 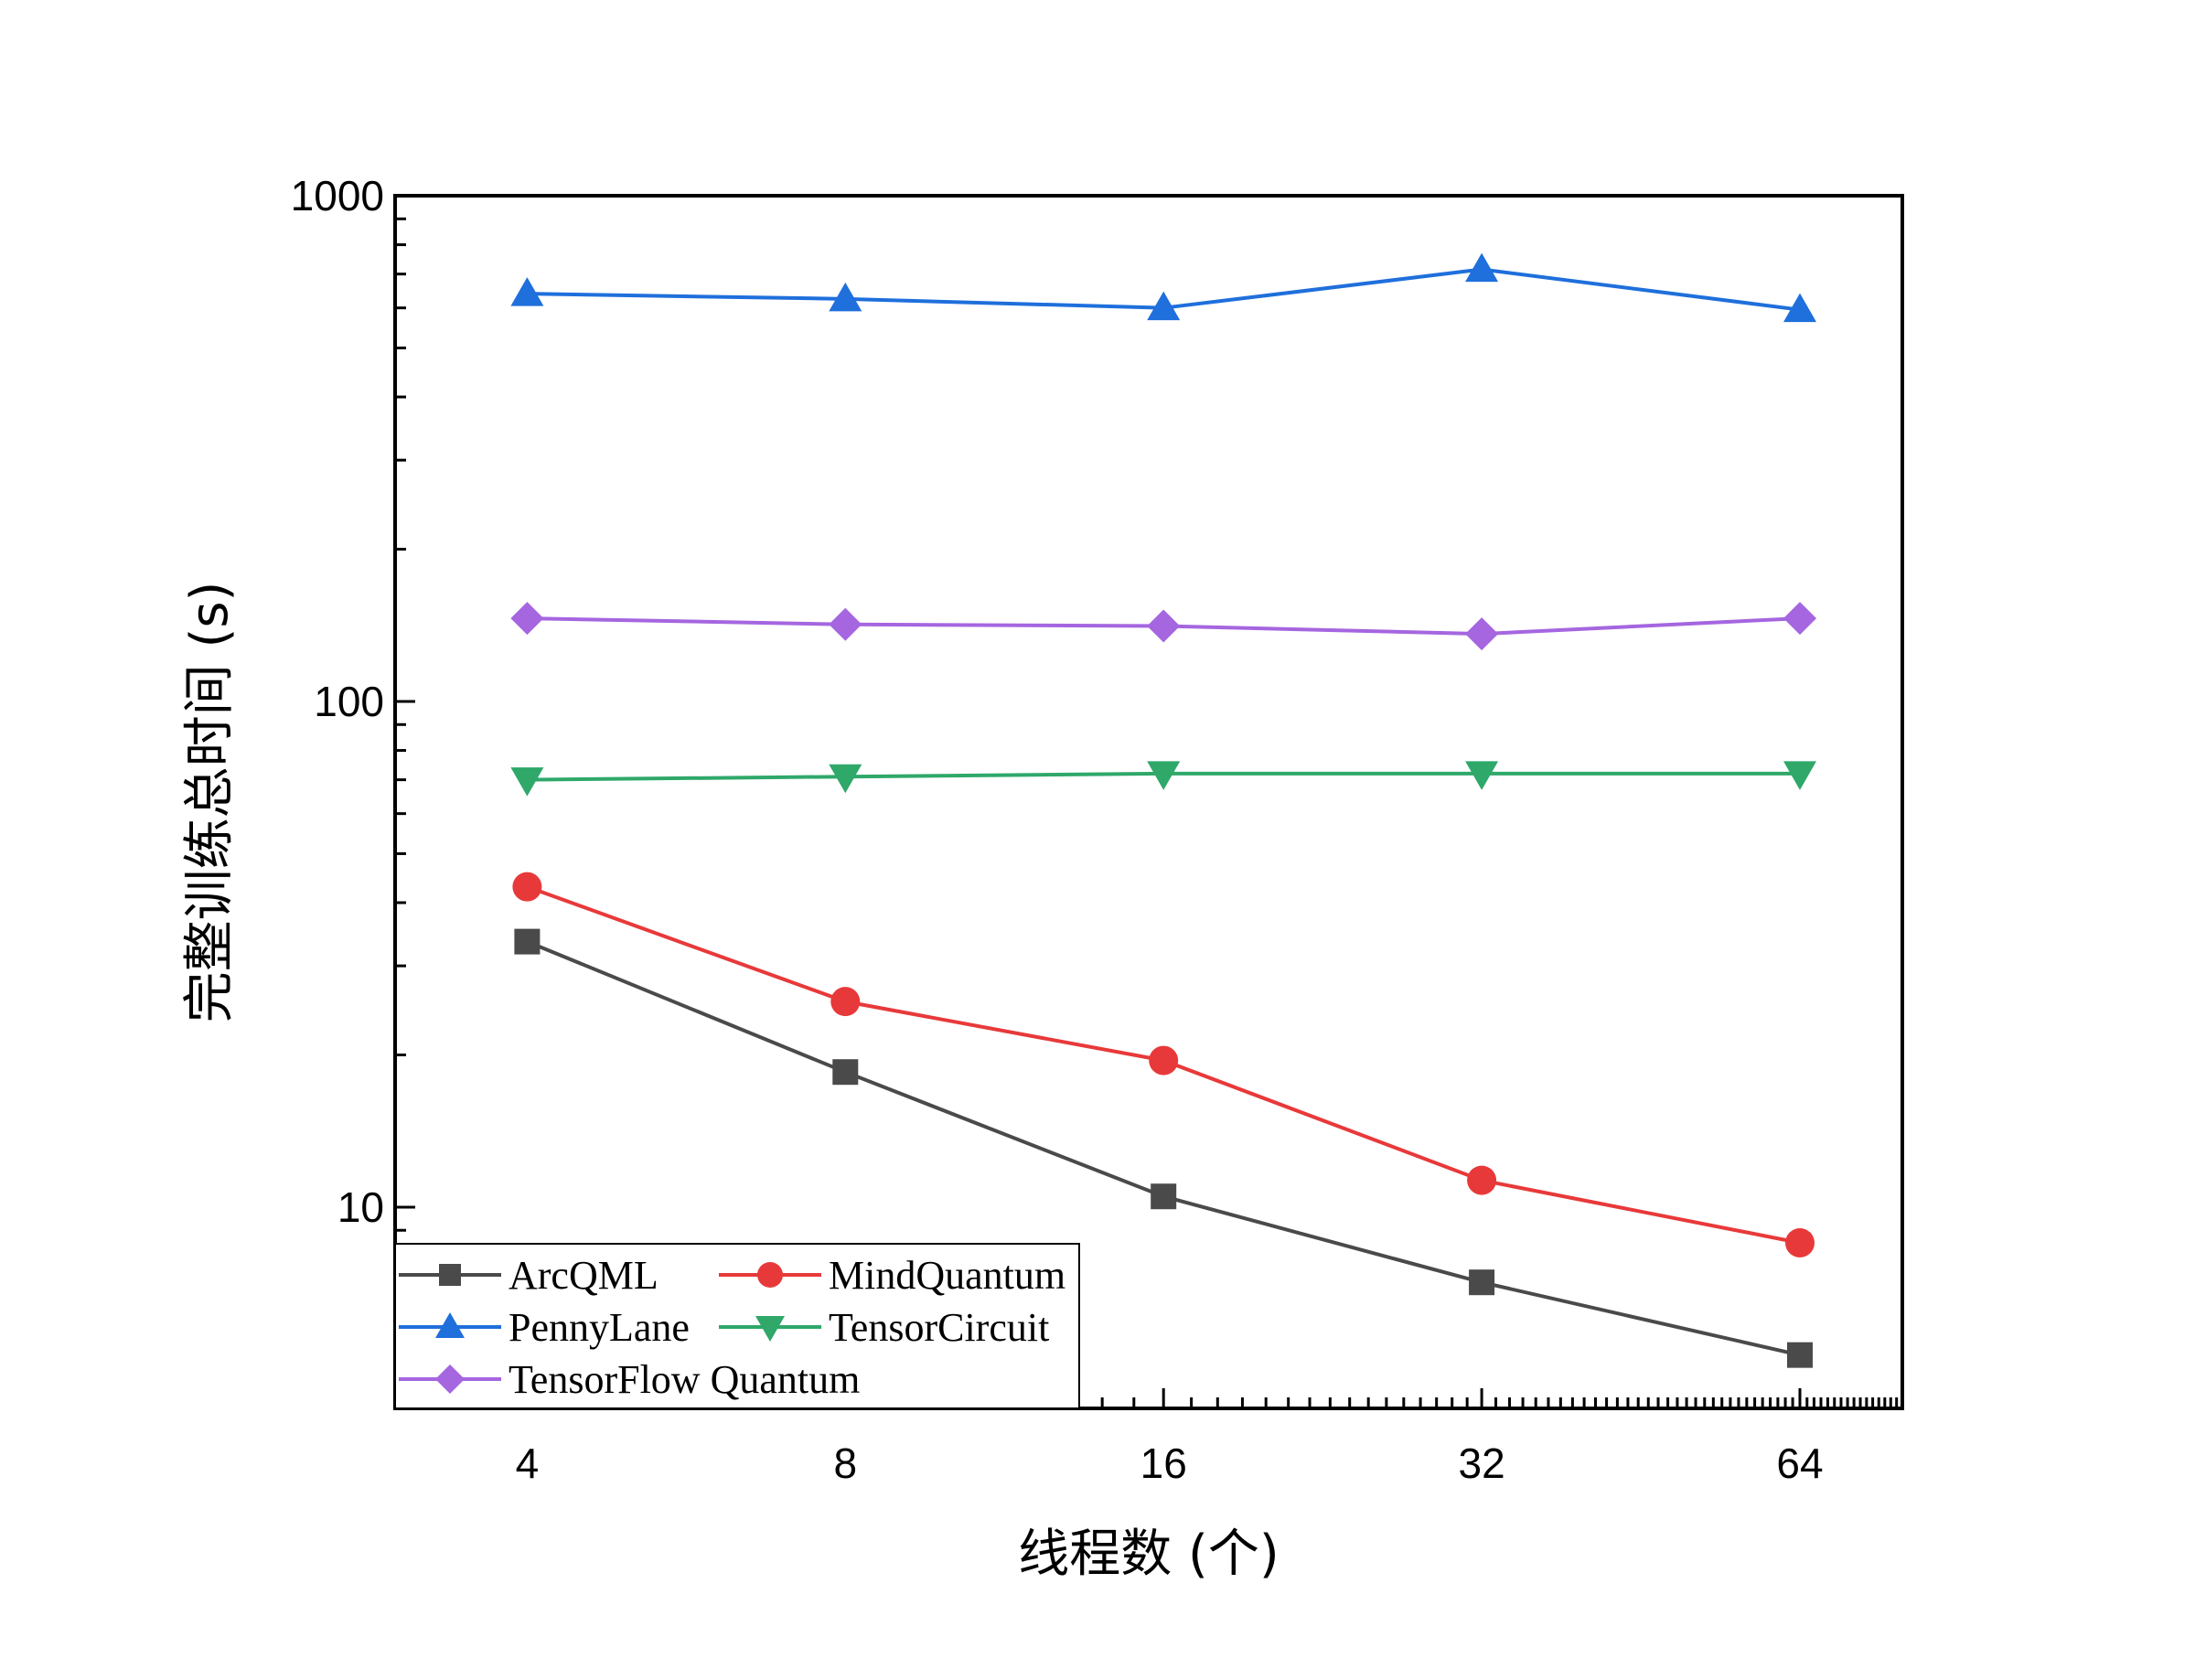 I want to click on legend-item: TensorCircuit, so click(x=884, y=1327).